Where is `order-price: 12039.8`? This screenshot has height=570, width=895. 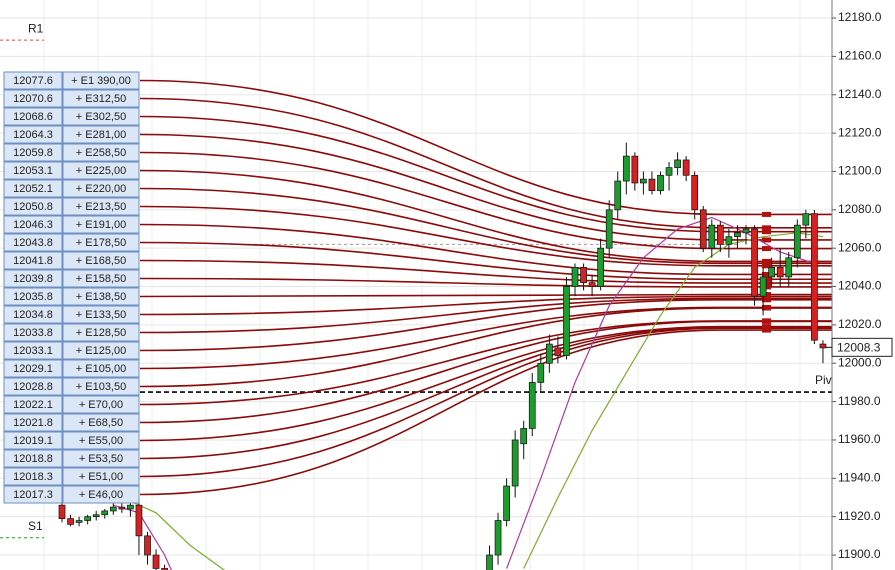 order-price: 12039.8 is located at coordinates (33, 279).